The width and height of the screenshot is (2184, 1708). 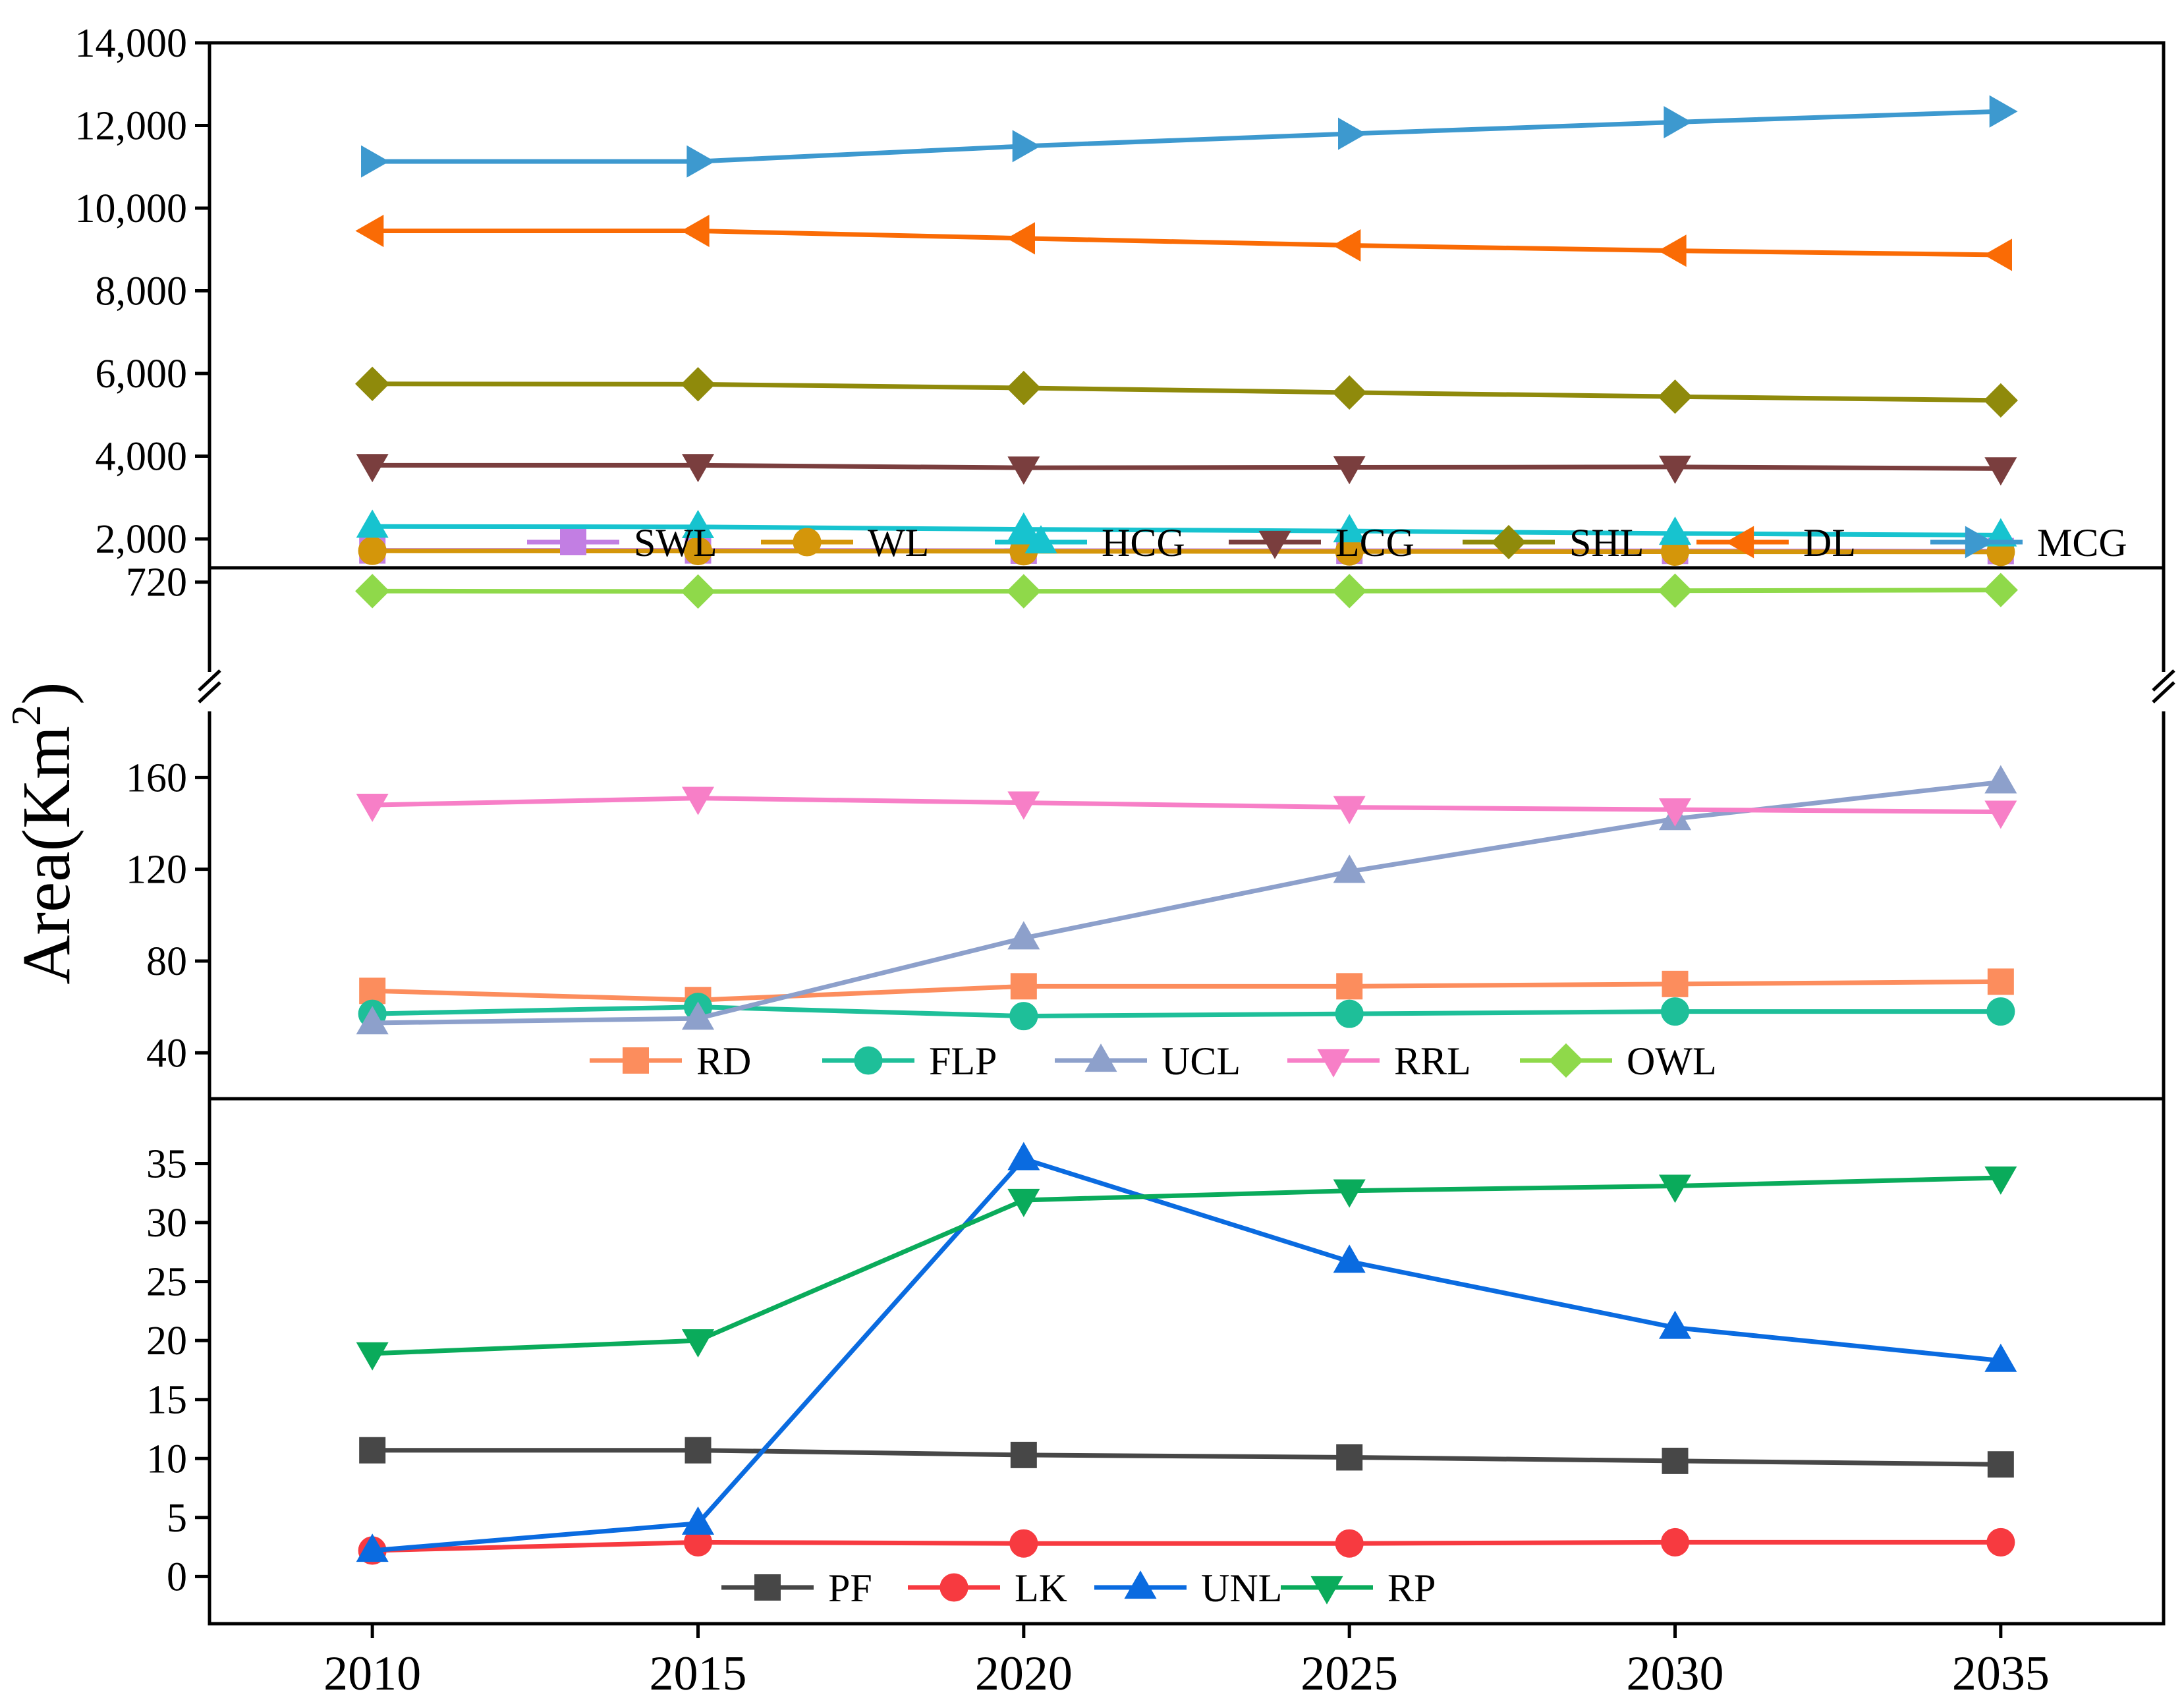 I want to click on y-top-10000-tick-label: 10,000, so click(x=131, y=208).